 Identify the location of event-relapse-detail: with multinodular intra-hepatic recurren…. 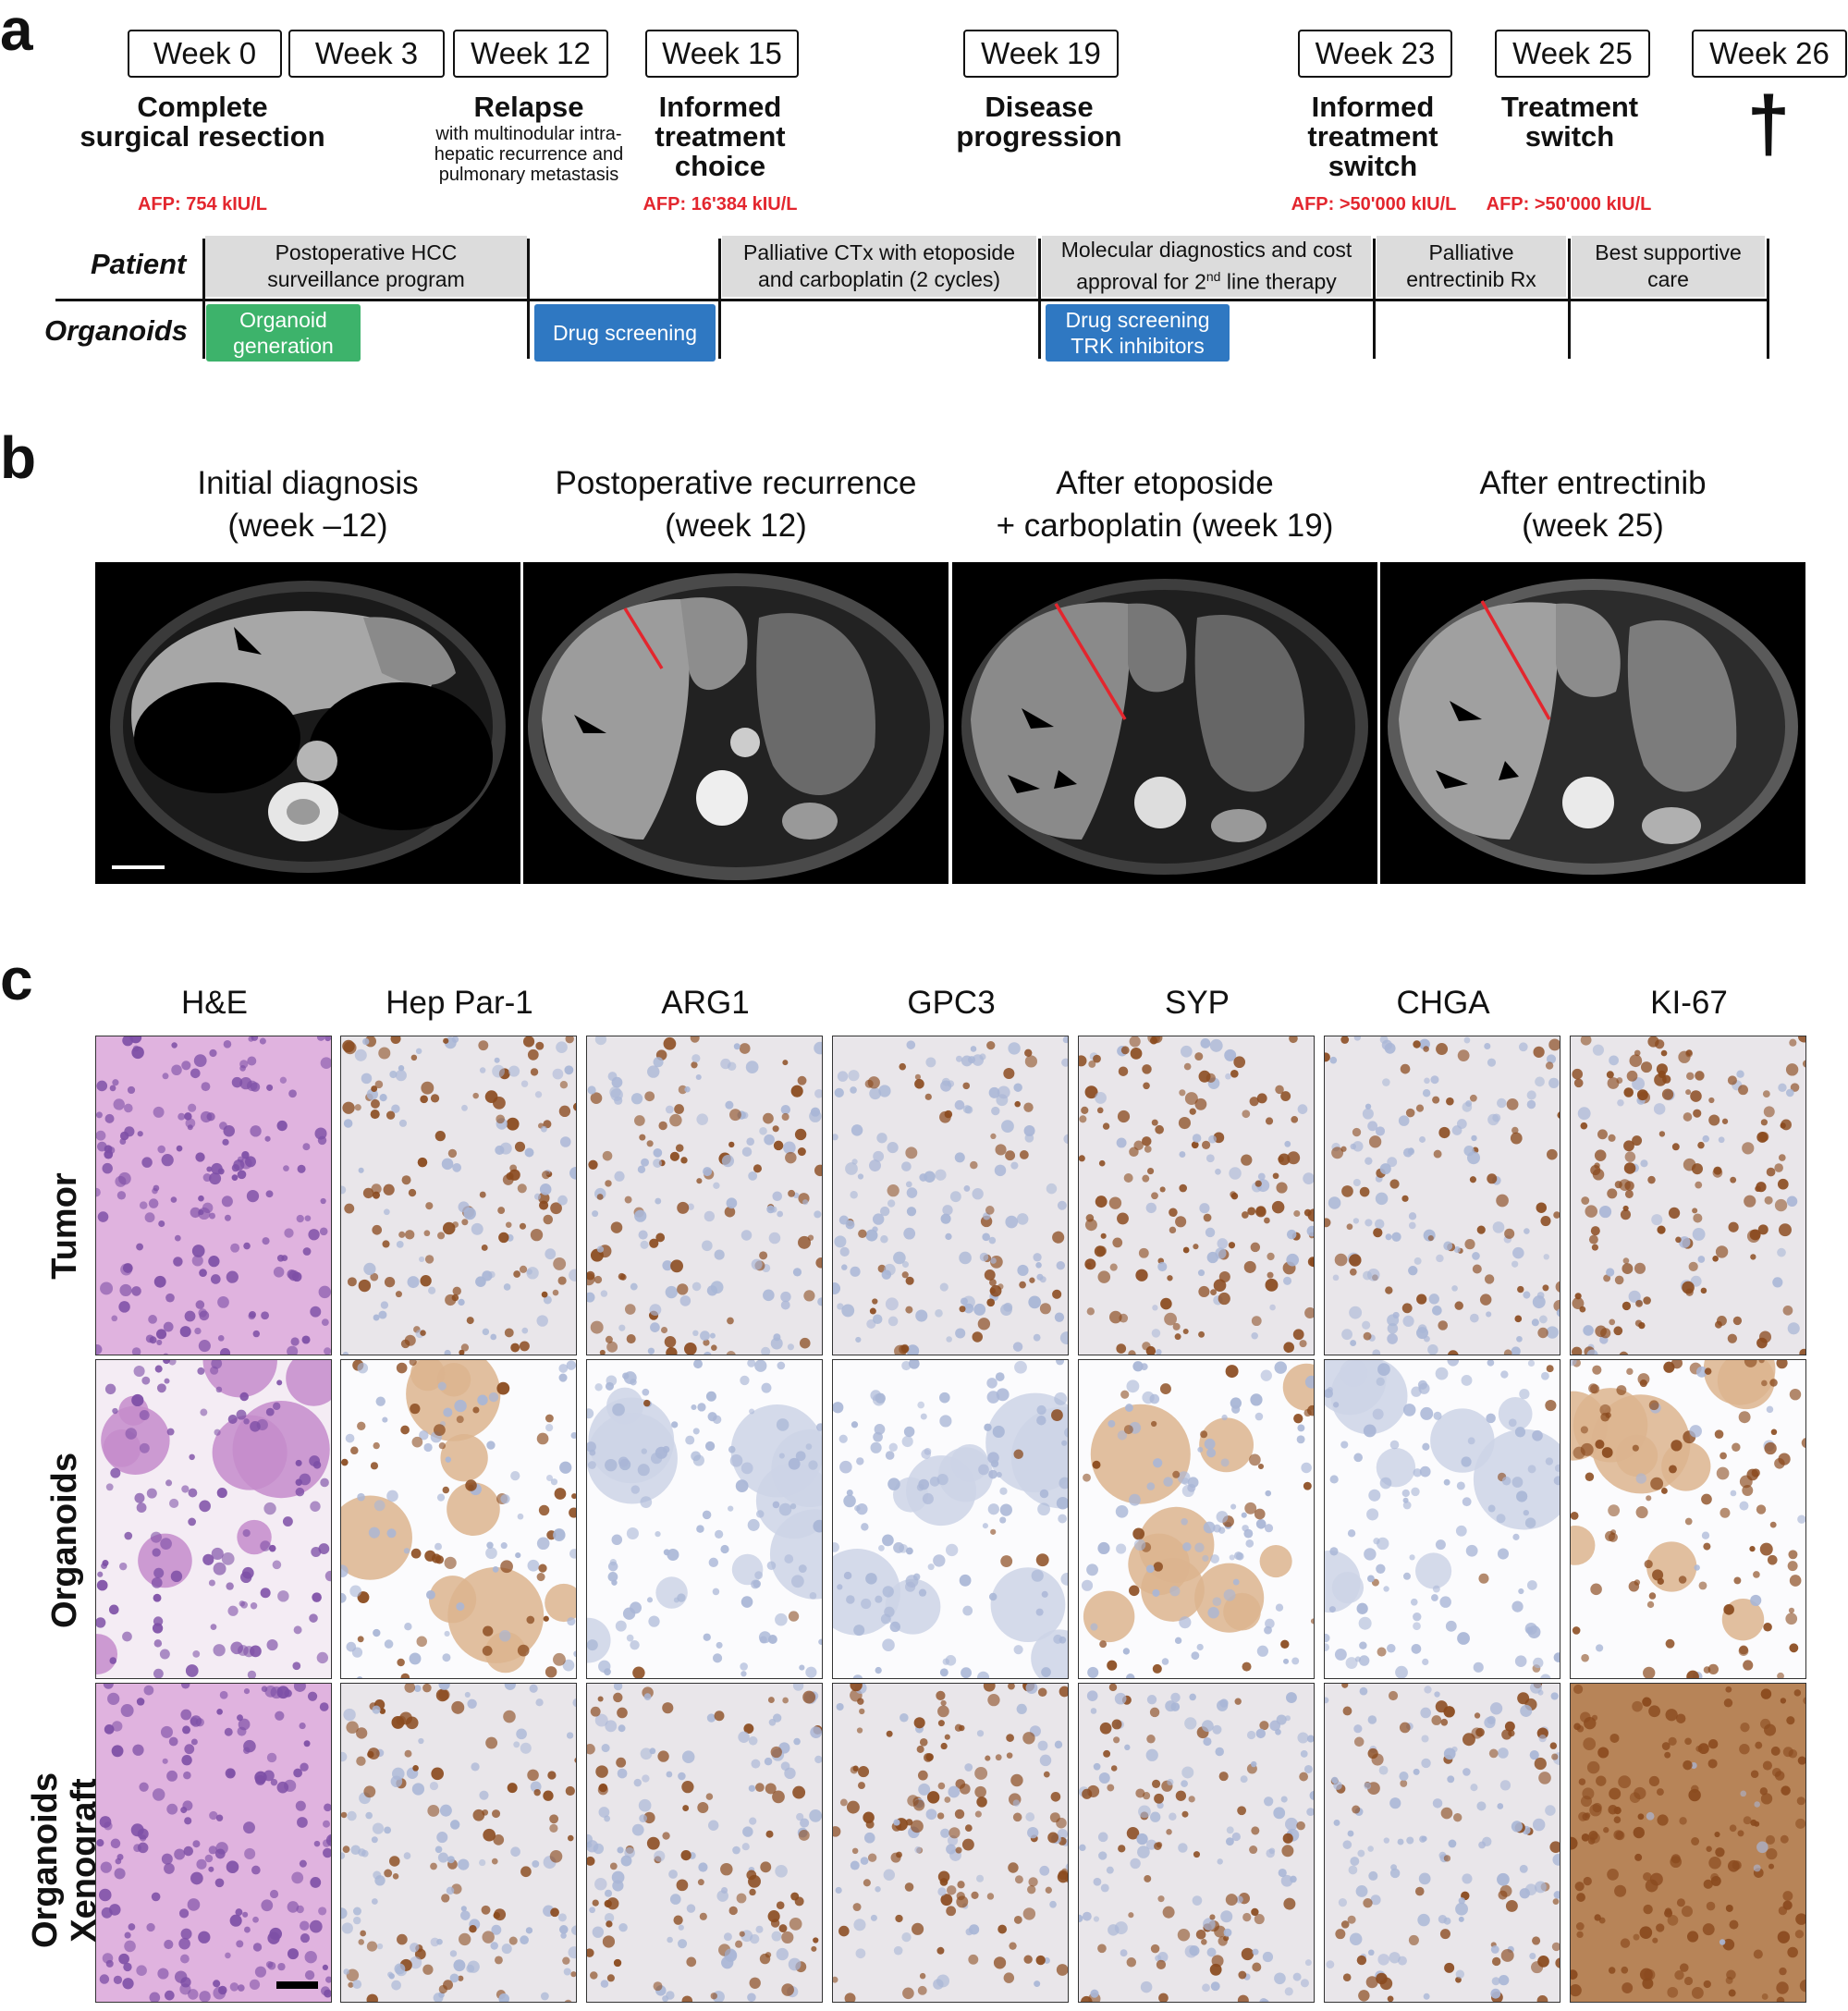
(529, 154).